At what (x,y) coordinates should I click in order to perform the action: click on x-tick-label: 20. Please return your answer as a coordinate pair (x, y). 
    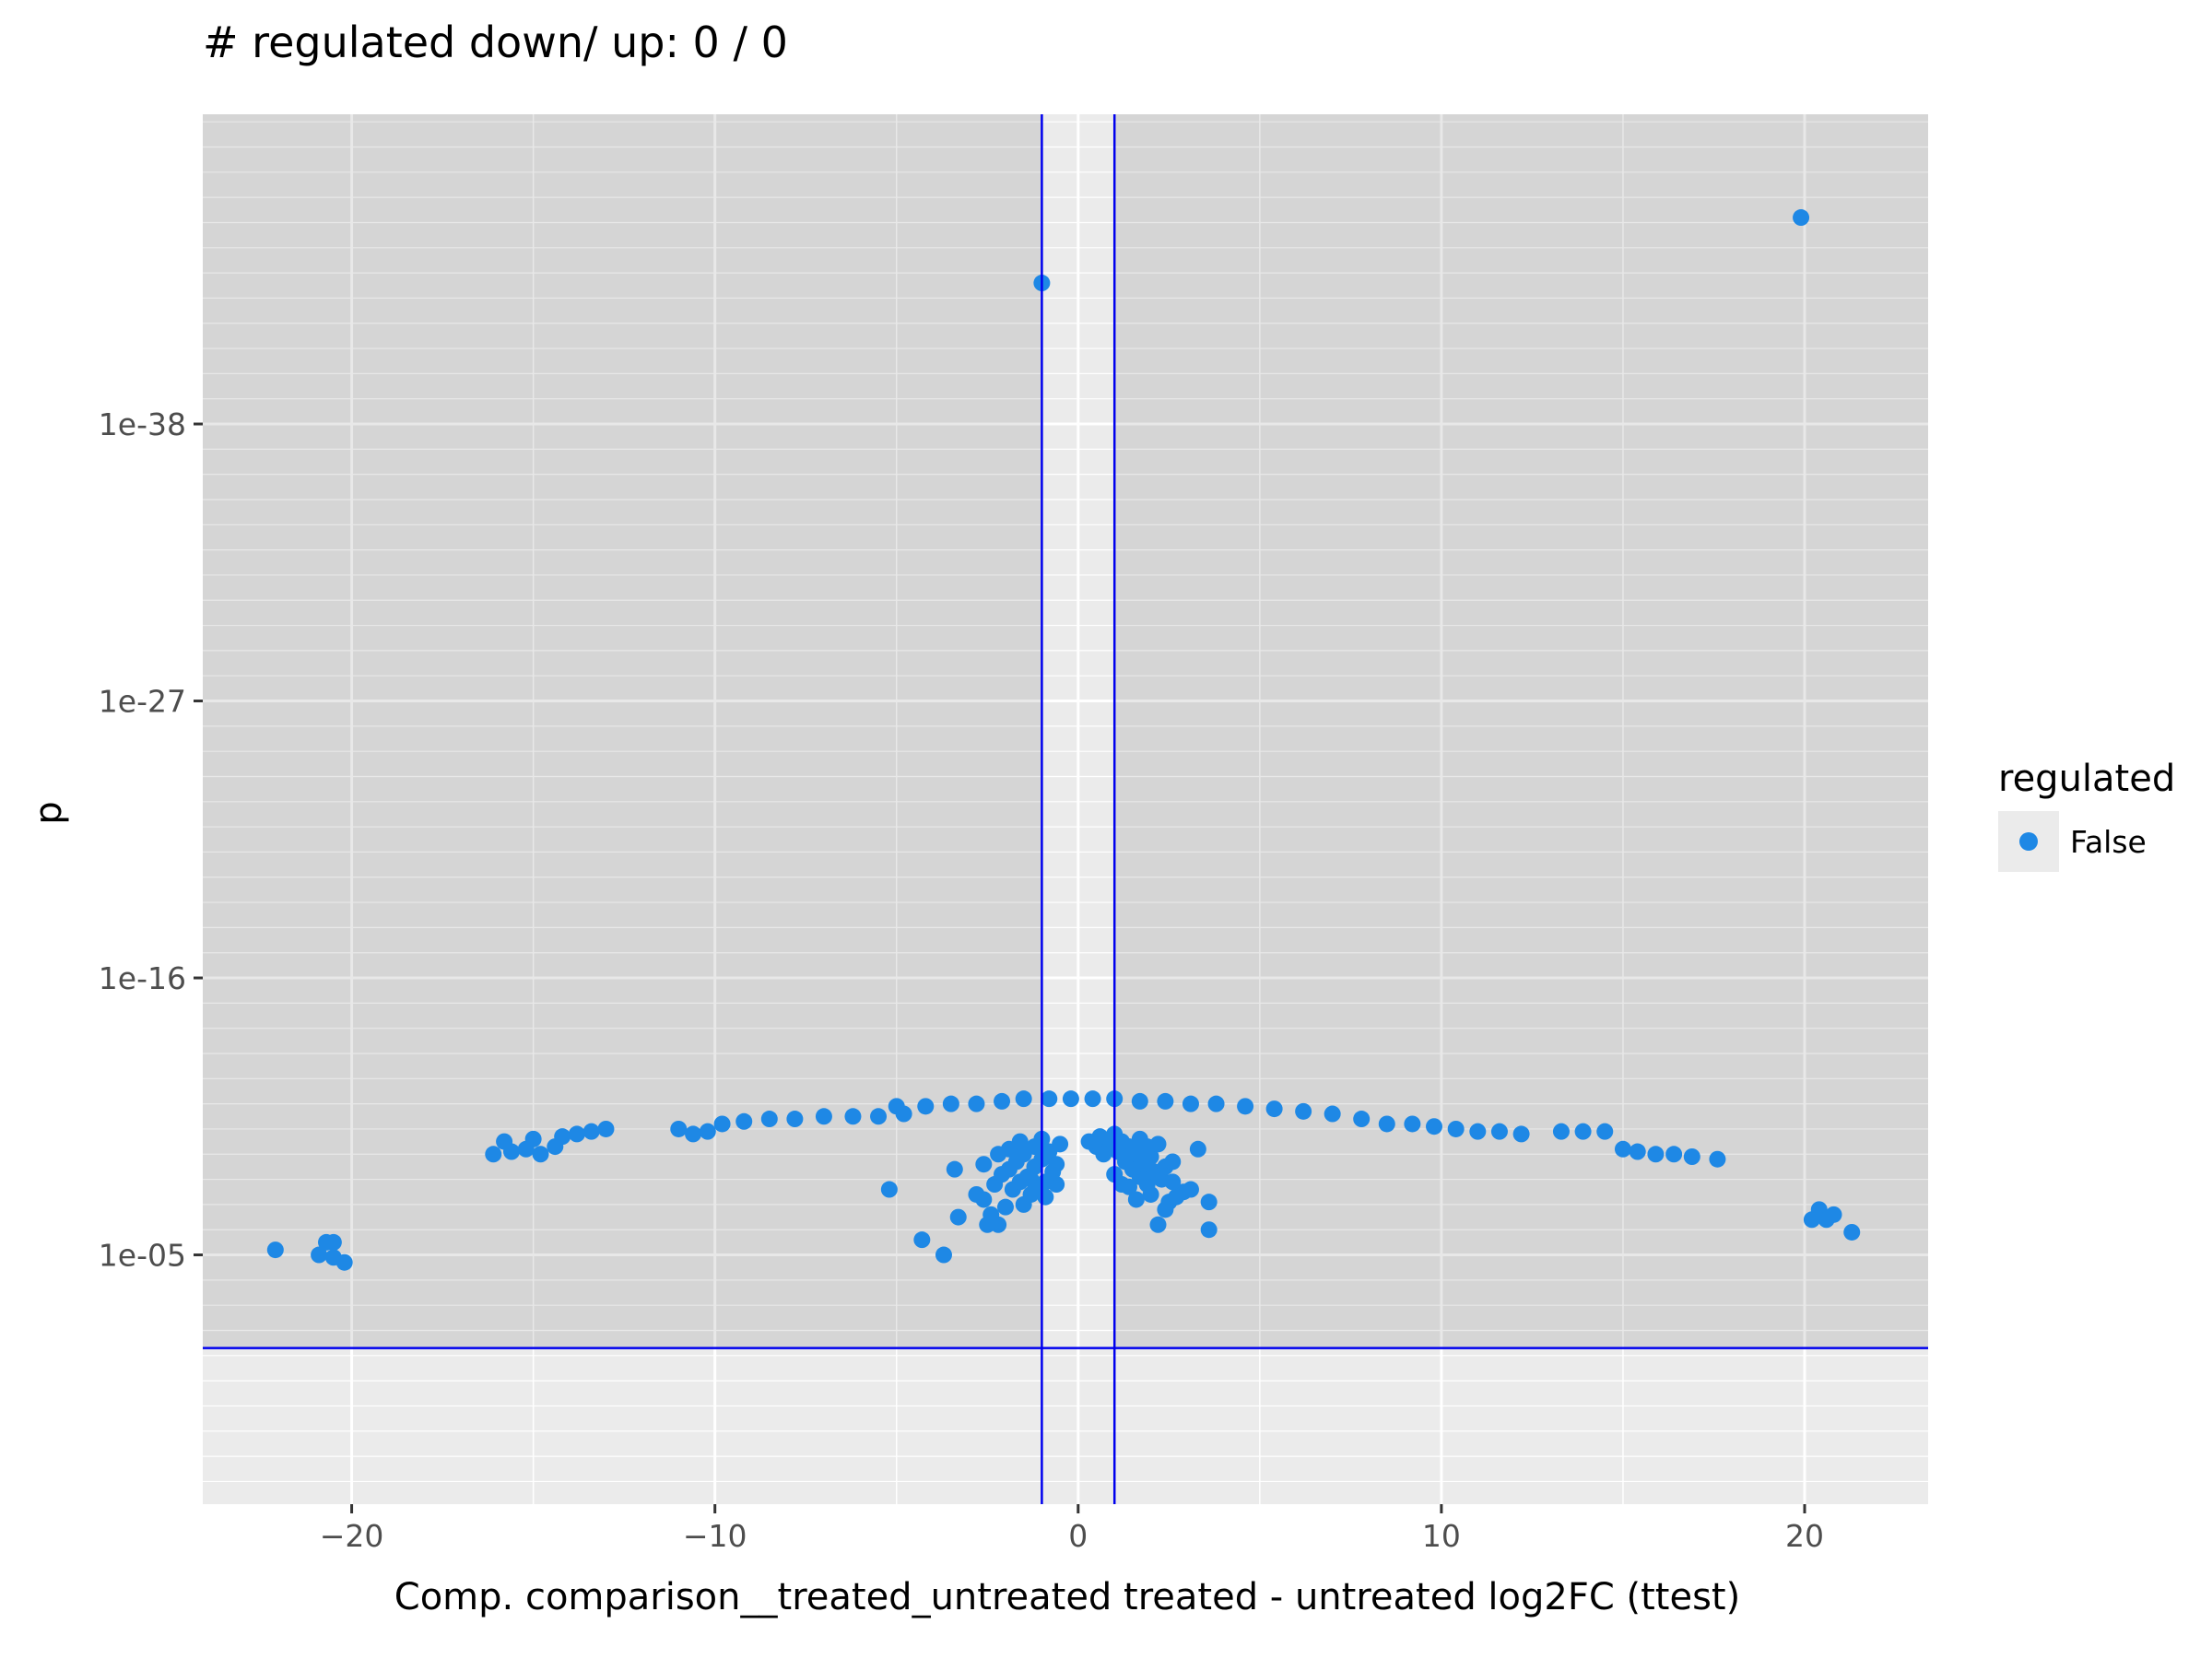
    Looking at the image, I should click on (1804, 1536).